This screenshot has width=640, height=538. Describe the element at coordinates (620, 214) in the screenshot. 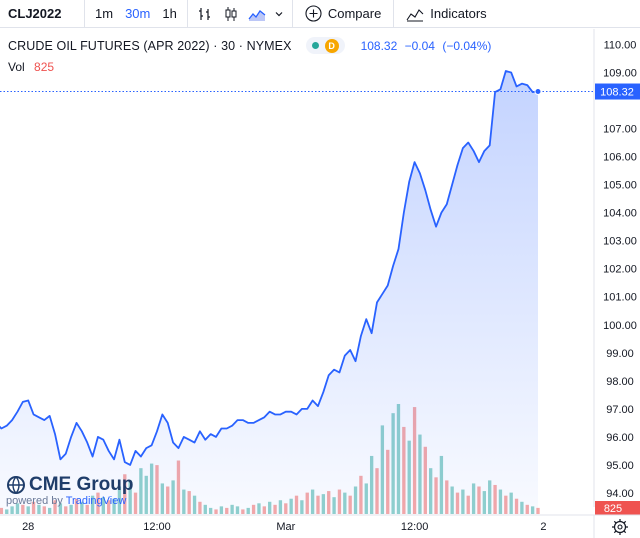

I see `price-tick-label: 104.00` at that location.